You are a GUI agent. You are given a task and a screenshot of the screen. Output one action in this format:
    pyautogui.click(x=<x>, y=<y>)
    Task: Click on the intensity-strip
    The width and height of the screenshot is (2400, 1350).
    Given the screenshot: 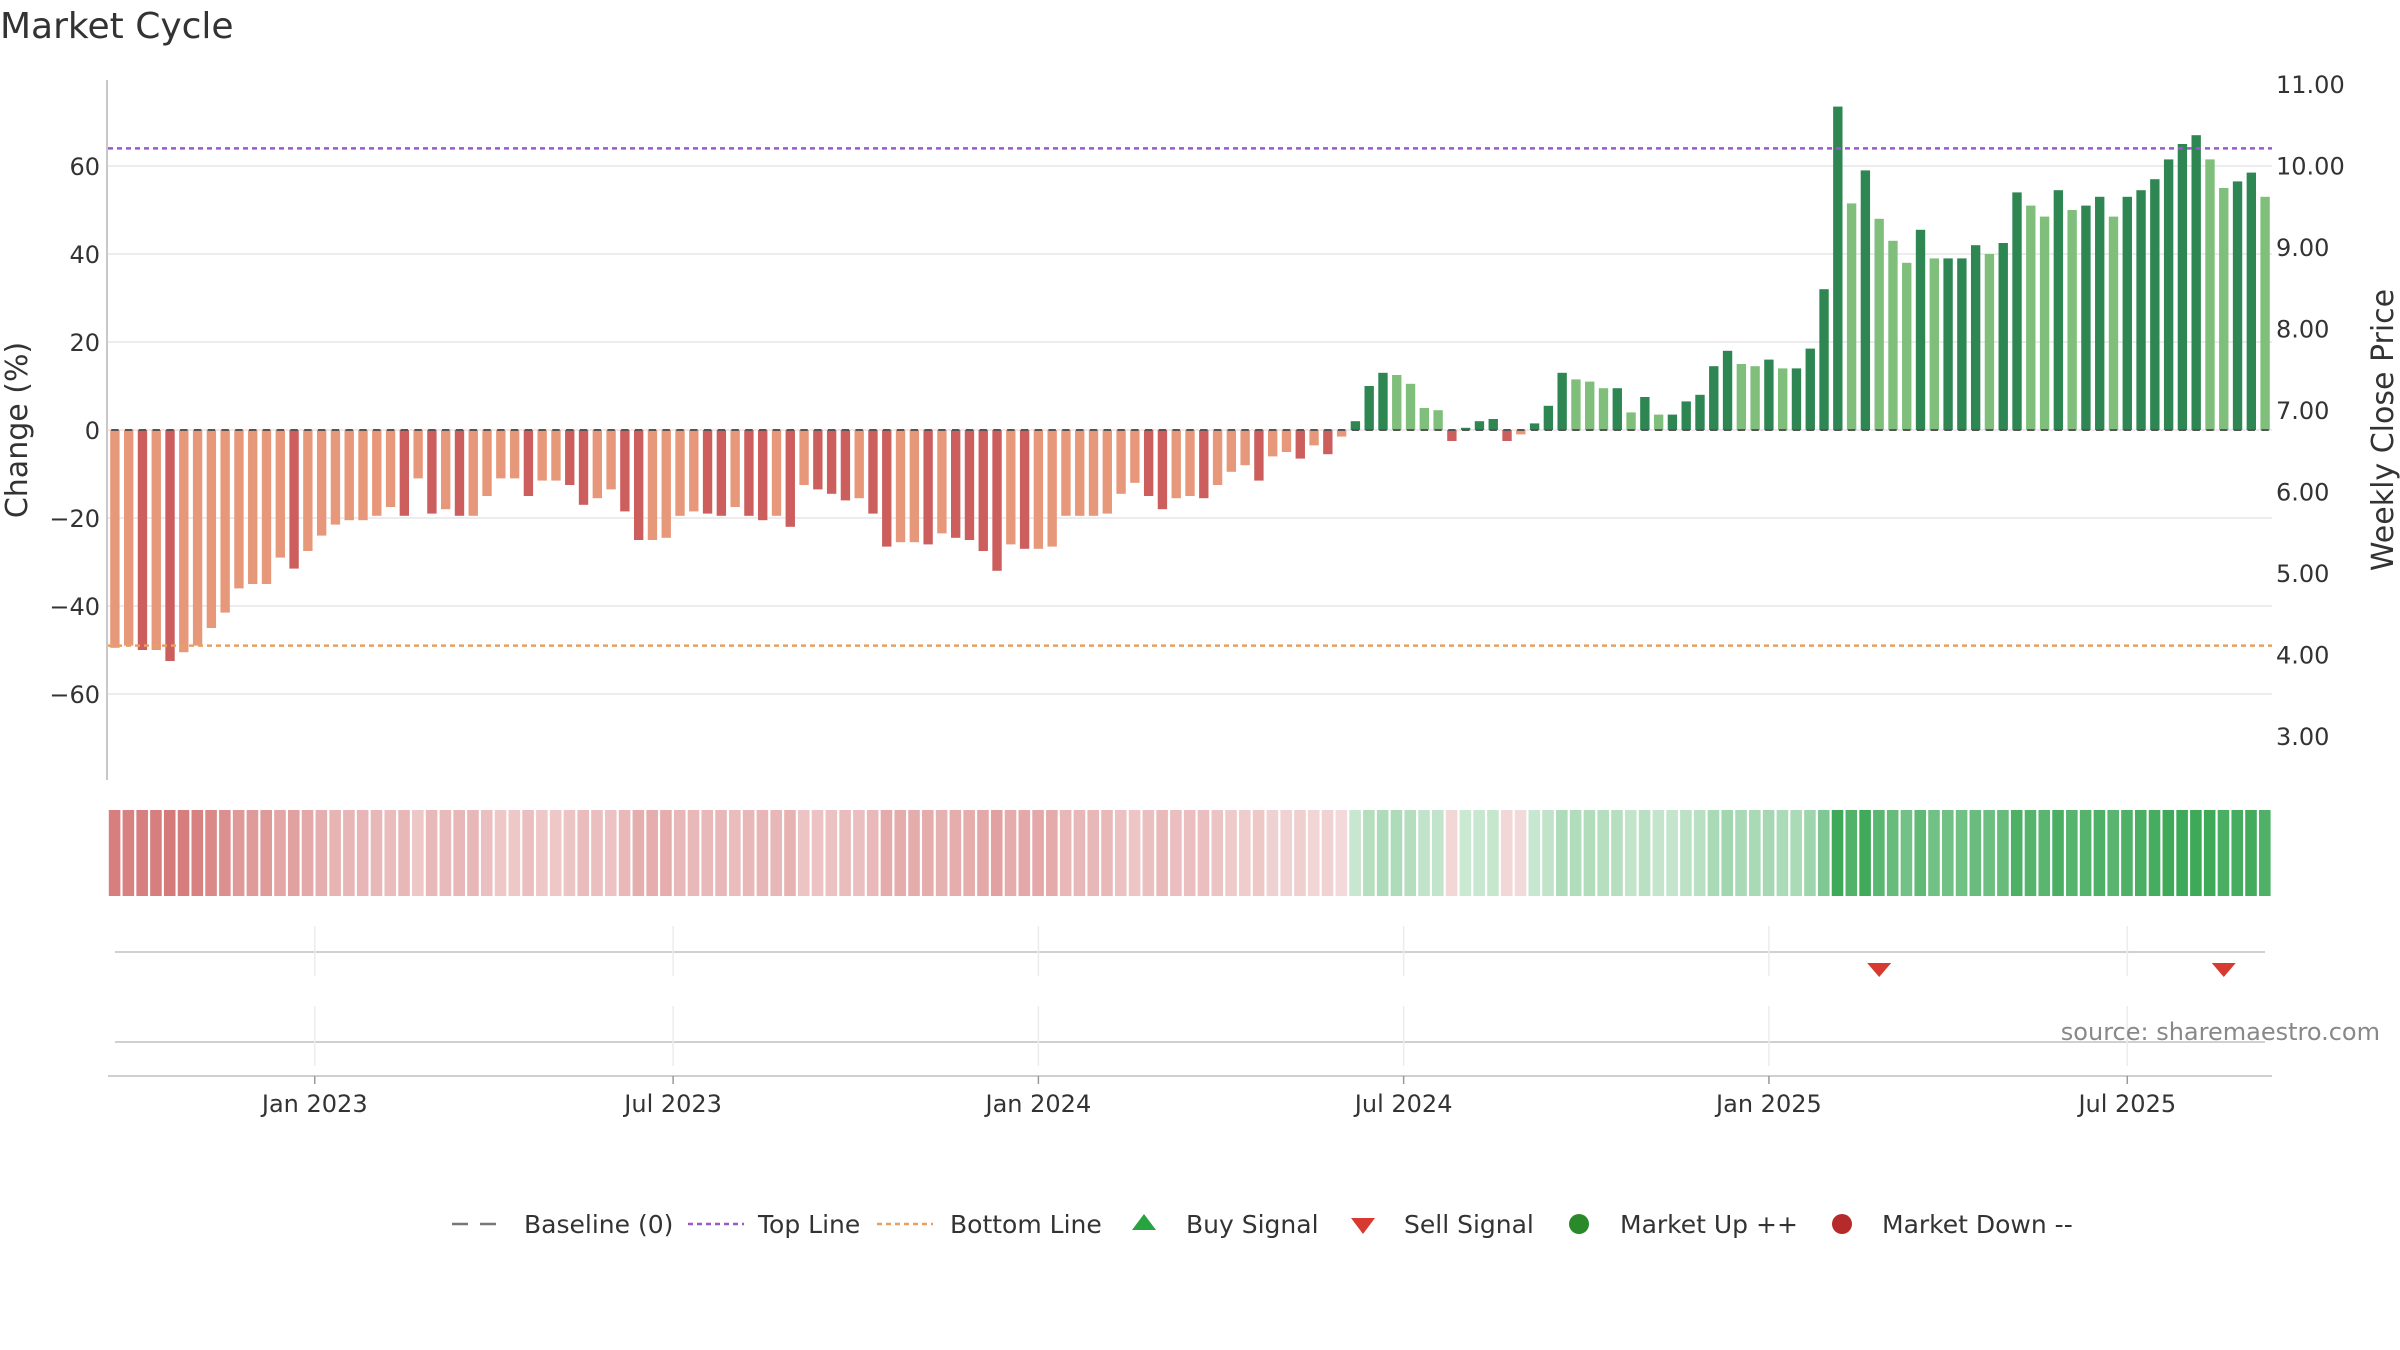 What is the action you would take?
    pyautogui.click(x=1189, y=853)
    